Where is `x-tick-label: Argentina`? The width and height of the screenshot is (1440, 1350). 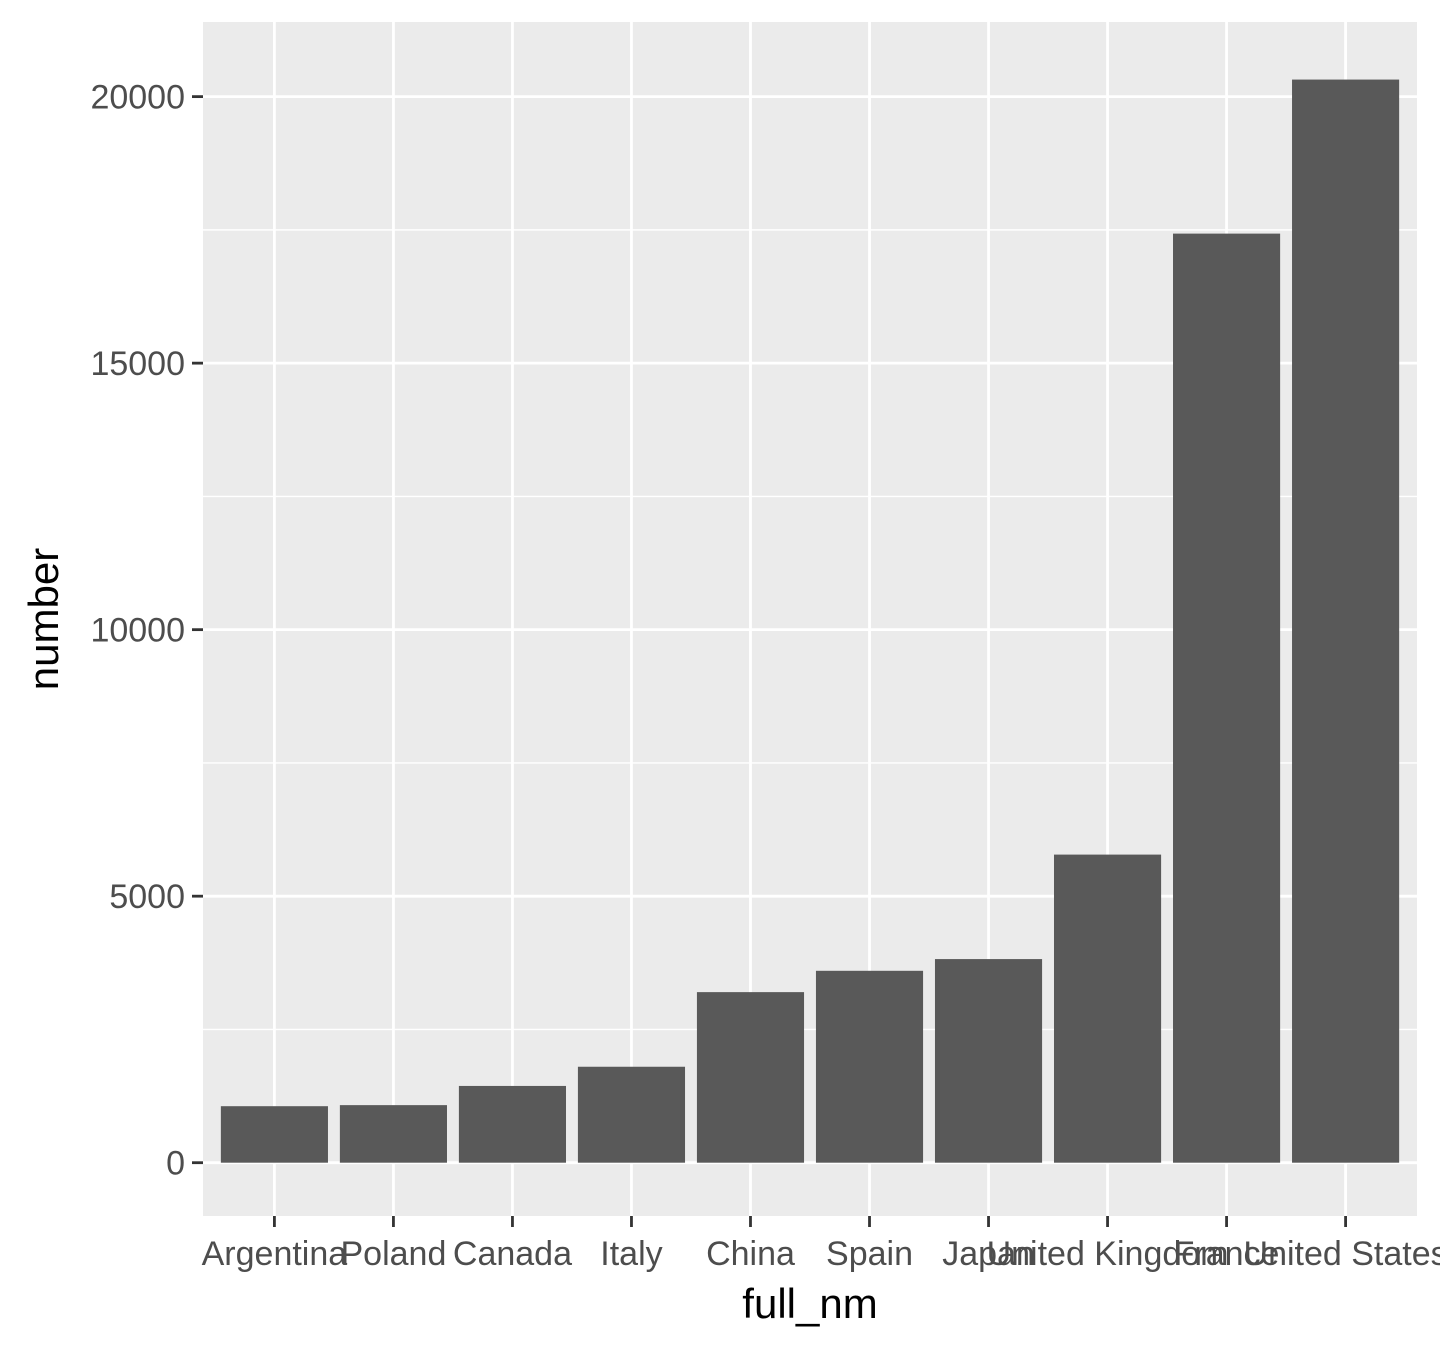
x-tick-label: Argentina is located at coordinates (275, 1254).